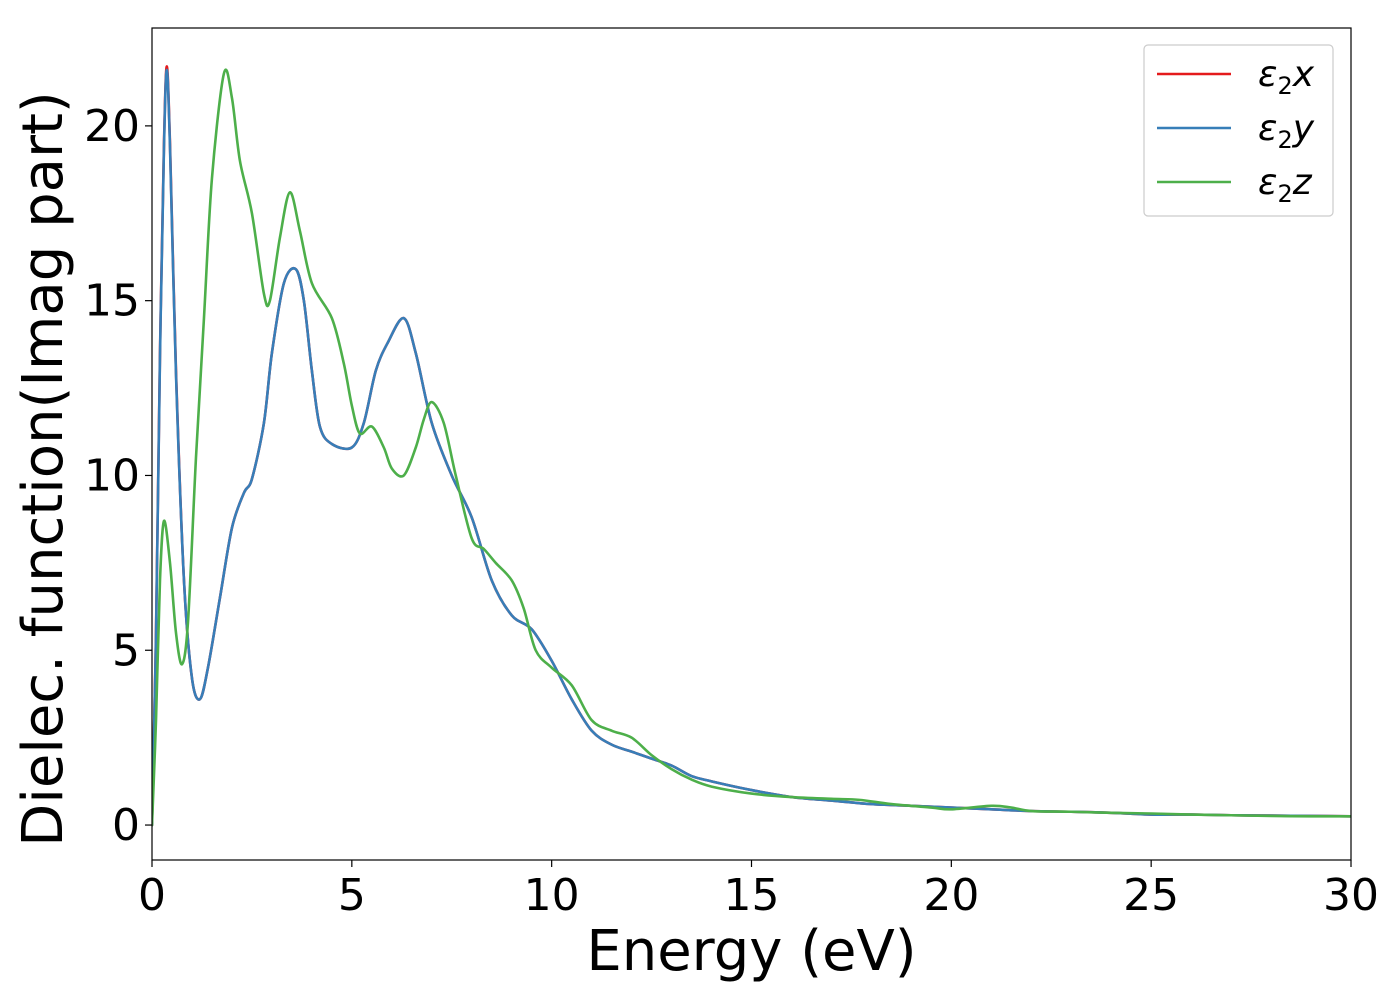 The width and height of the screenshot is (1400, 1000). Describe the element at coordinates (1285, 185) in the screenshot. I see `legend-label-z: ε2z` at that location.